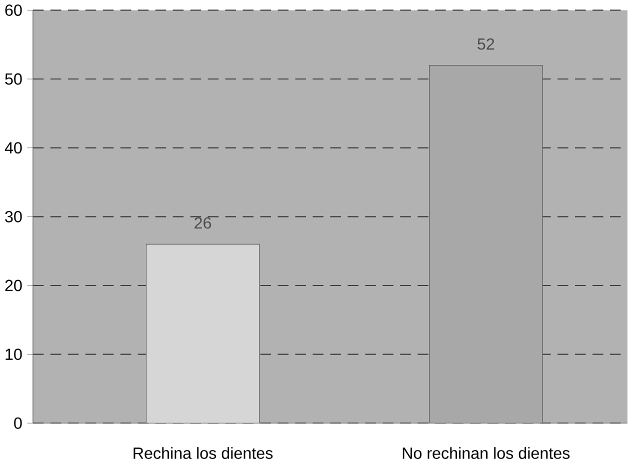  Describe the element at coordinates (14, 354) in the screenshot. I see `y-tick-label: 10` at that location.